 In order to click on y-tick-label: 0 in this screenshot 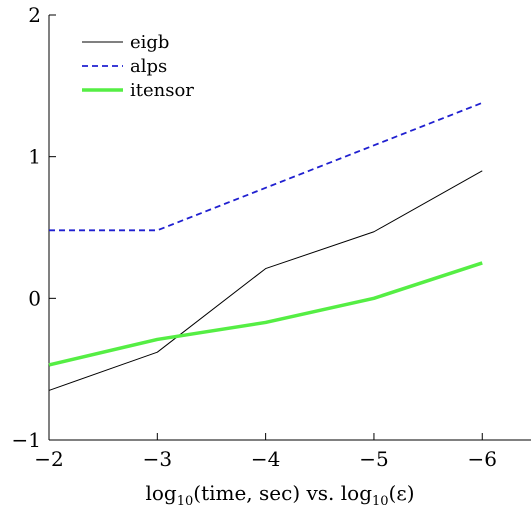, I will do `click(34, 298)`.